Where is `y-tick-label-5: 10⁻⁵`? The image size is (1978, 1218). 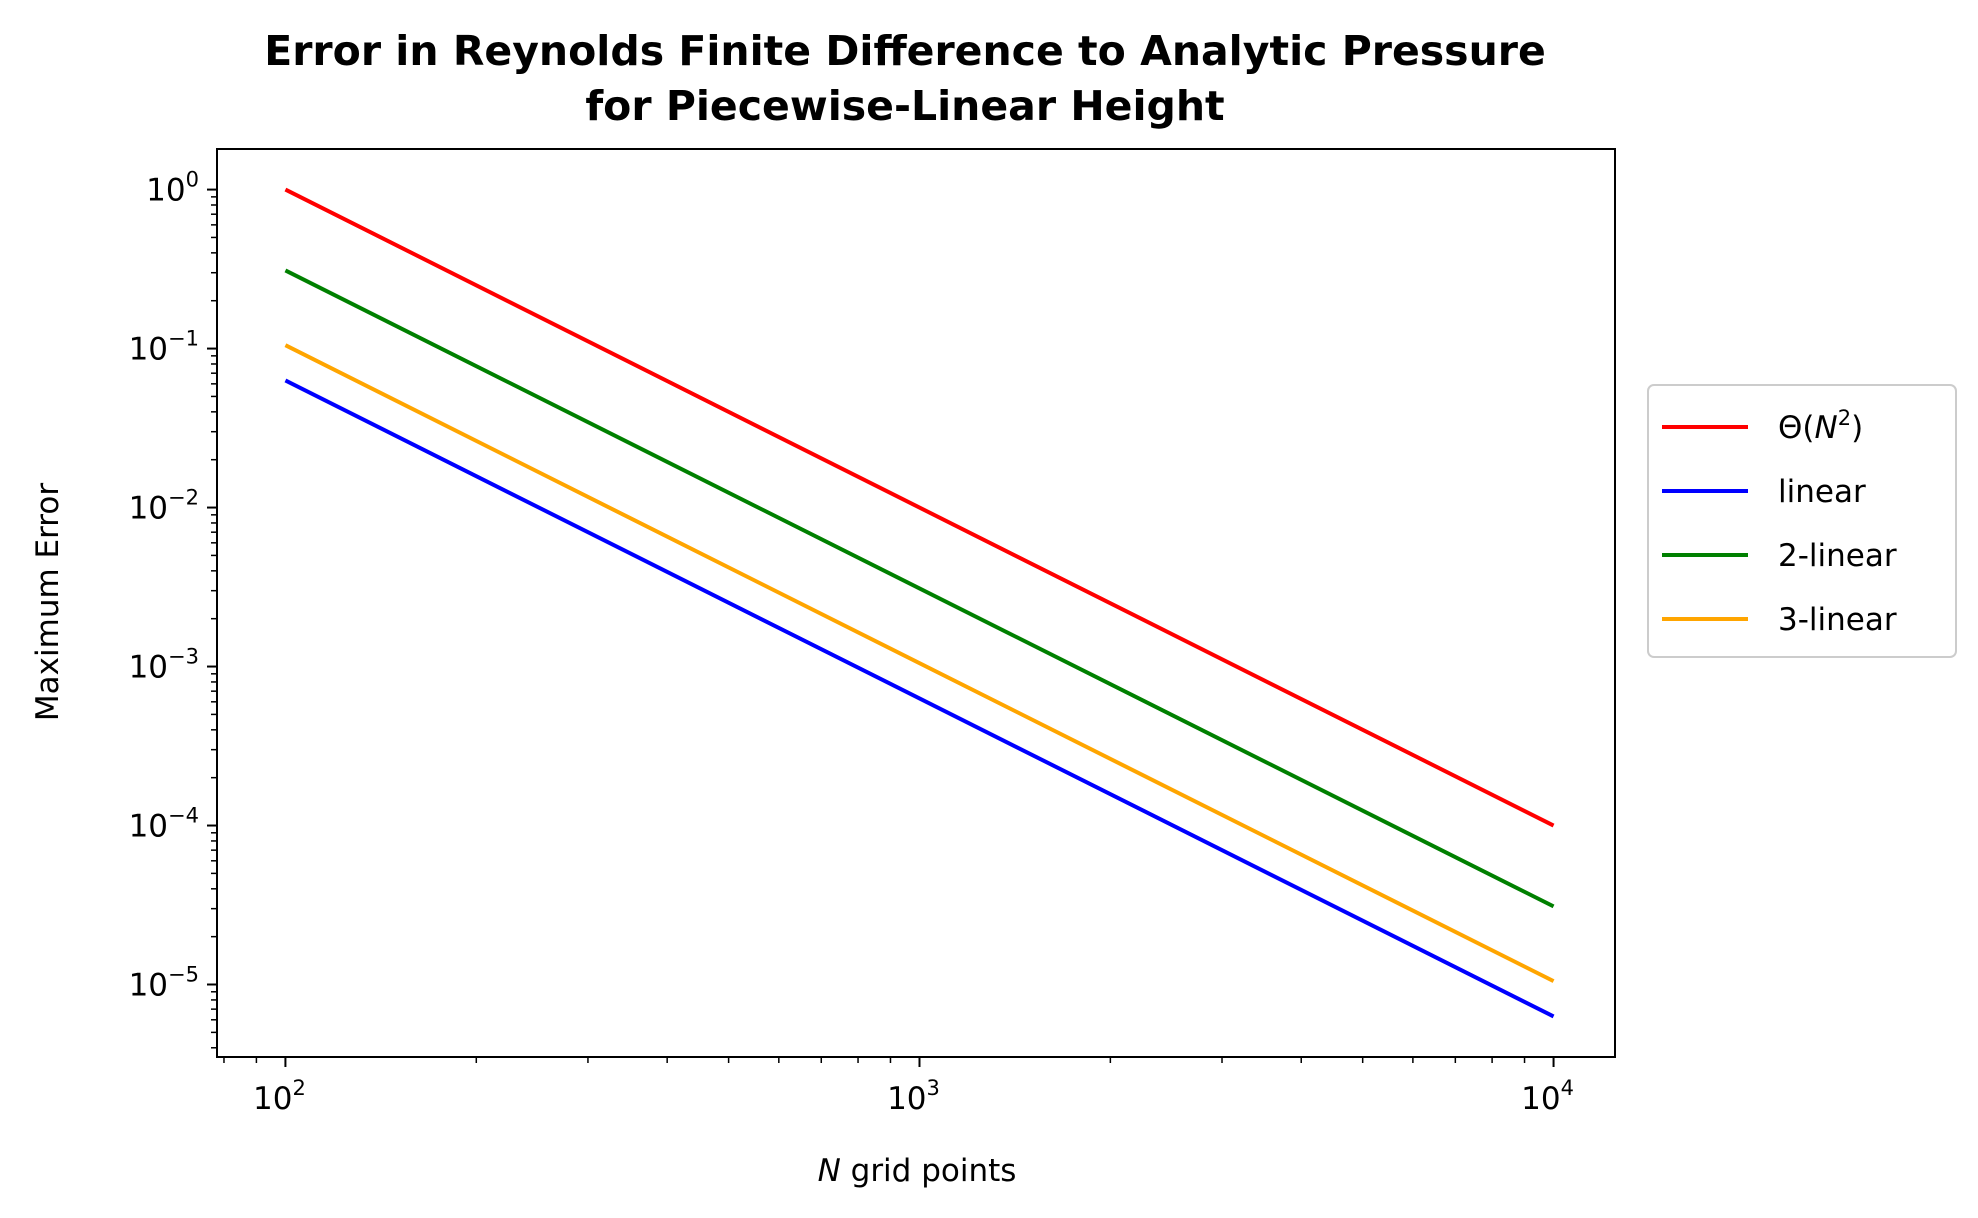
y-tick-label-5: 10⁻⁵ is located at coordinates (164, 983).